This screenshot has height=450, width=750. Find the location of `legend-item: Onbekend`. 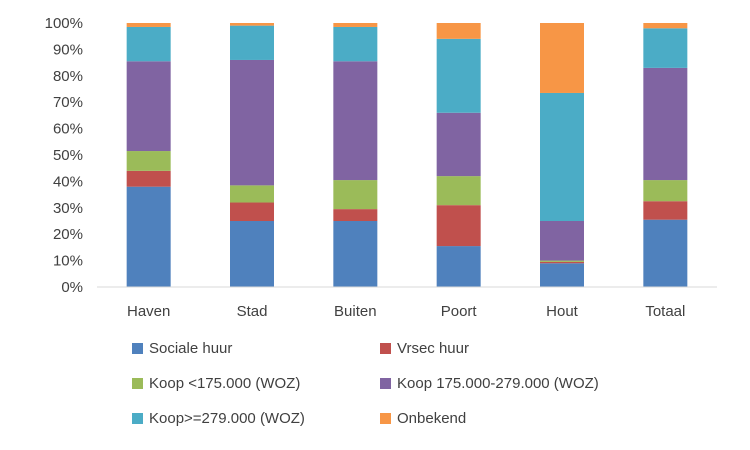

legend-item: Onbekend is located at coordinates (423, 418).